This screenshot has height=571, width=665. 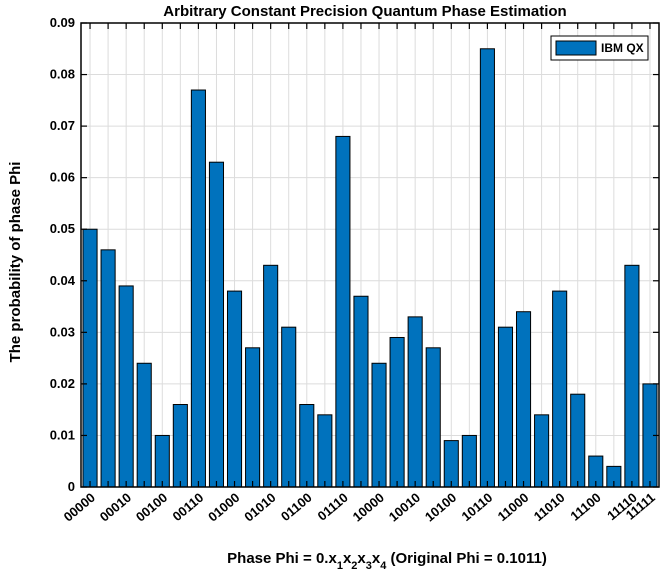 What do you see at coordinates (576, 48) in the screenshot?
I see `legend-swatch` at bounding box center [576, 48].